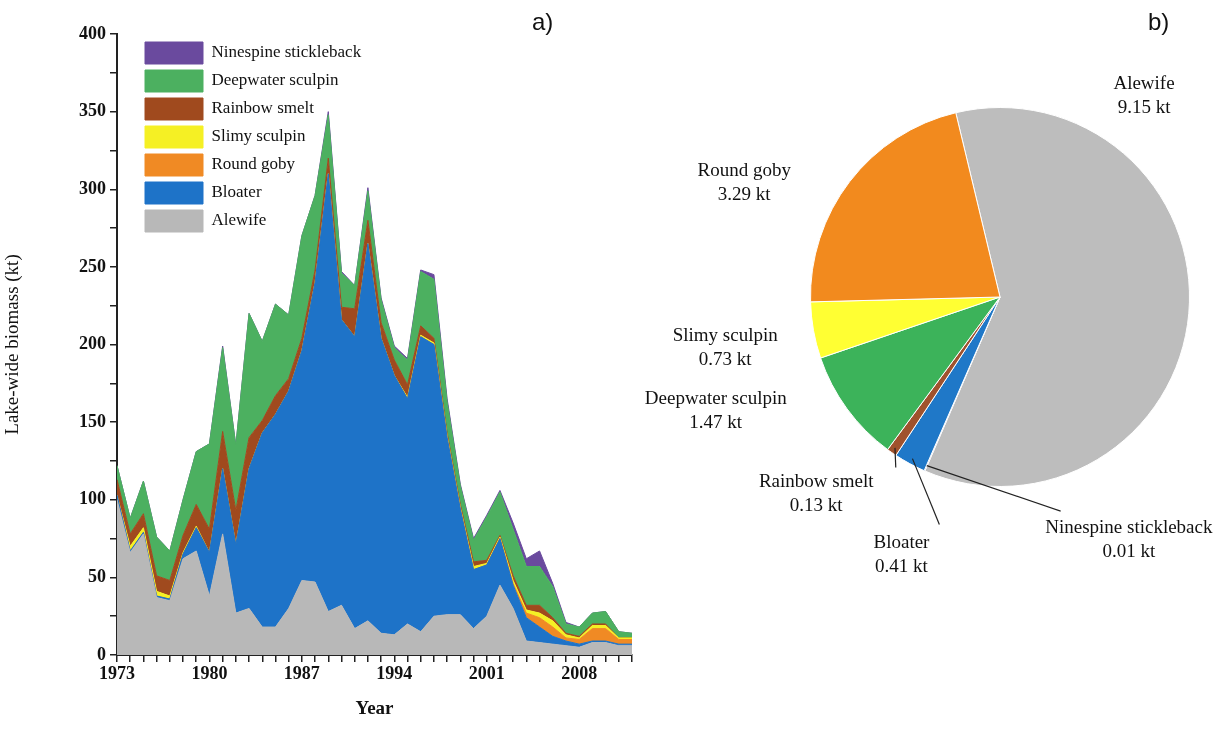  I want to click on slice-label: Ninespine stickleback, so click(1129, 526).